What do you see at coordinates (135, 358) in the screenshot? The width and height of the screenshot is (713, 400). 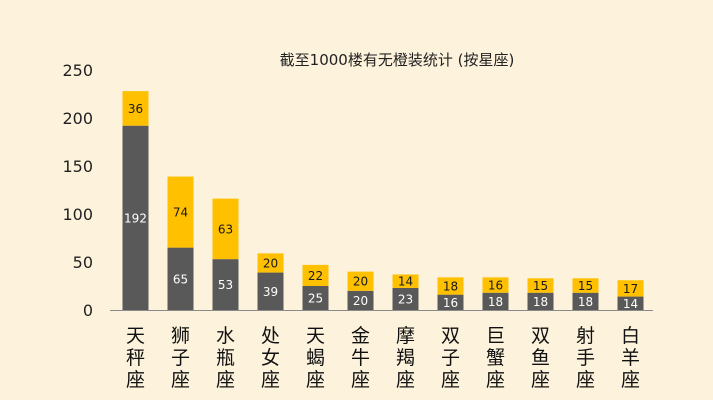 I see `x-tick-label: 天秤座` at bounding box center [135, 358].